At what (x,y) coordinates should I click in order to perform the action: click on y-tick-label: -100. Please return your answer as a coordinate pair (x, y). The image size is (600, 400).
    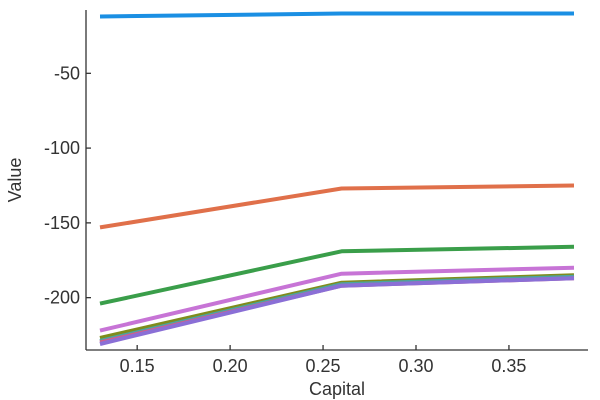
    Looking at the image, I should click on (62, 148).